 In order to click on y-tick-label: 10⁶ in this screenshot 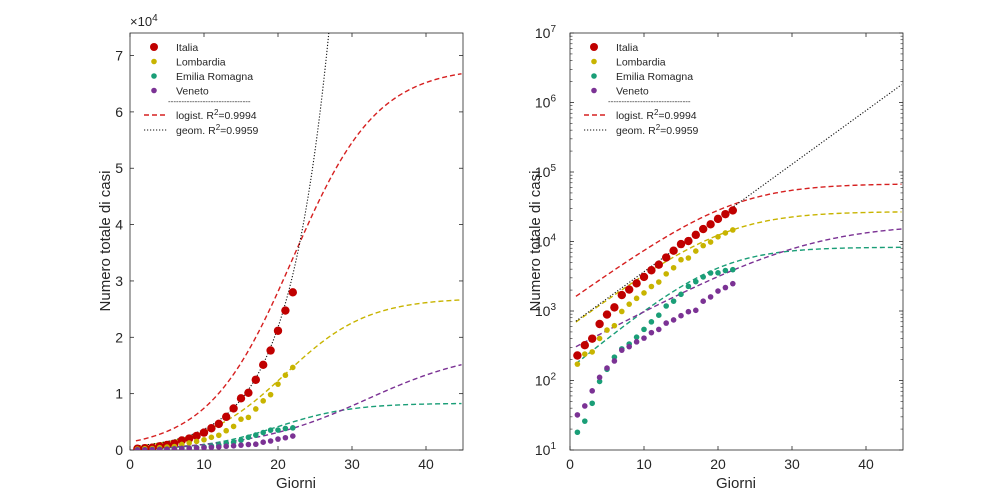, I will do `click(546, 102)`.